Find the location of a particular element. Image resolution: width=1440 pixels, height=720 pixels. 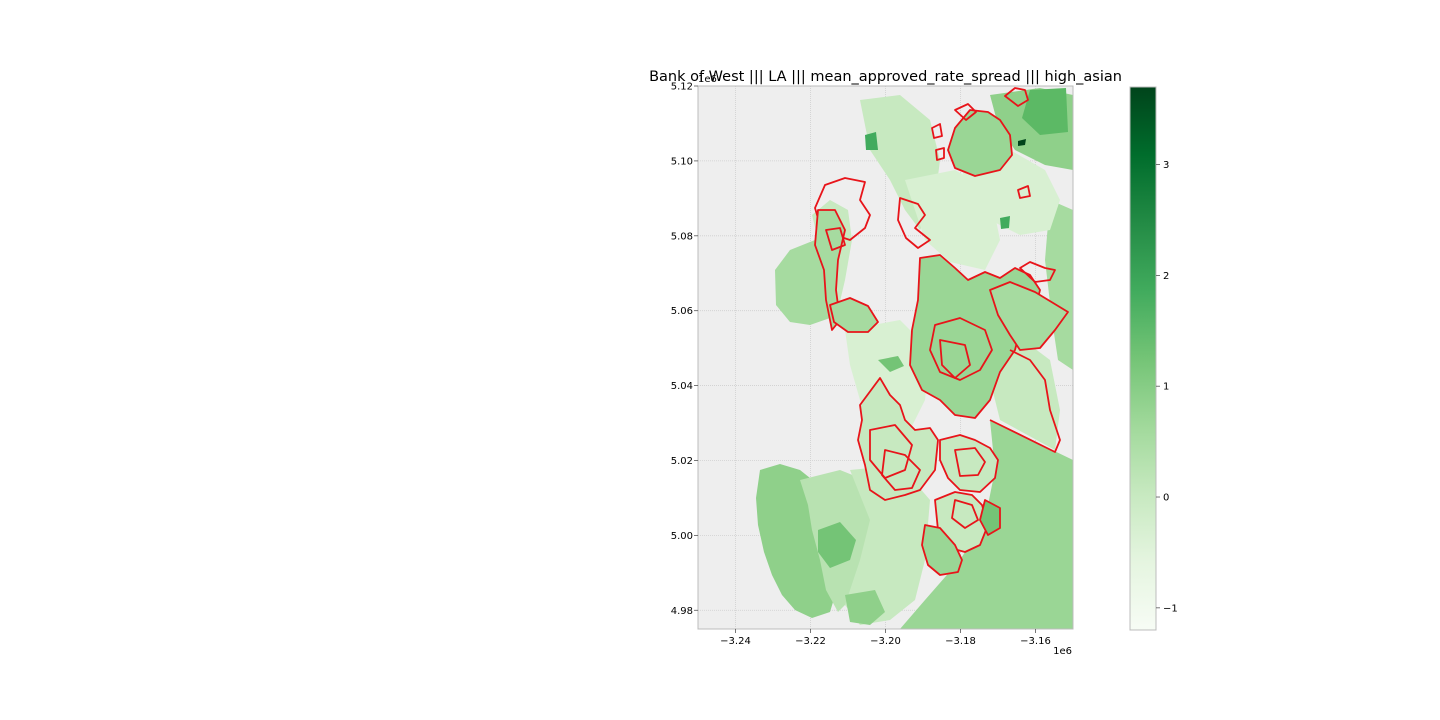

x-axis: −3.24 −3.22 −3.20 −3.18 −3.16 is located at coordinates (885, 638).